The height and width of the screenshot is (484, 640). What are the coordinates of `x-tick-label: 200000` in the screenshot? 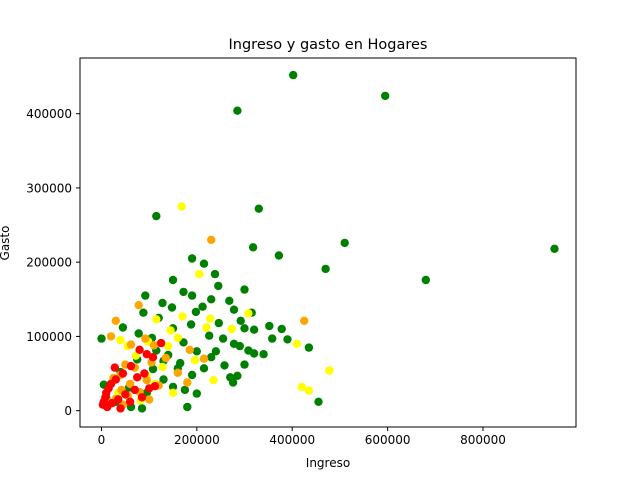 It's located at (197, 440).